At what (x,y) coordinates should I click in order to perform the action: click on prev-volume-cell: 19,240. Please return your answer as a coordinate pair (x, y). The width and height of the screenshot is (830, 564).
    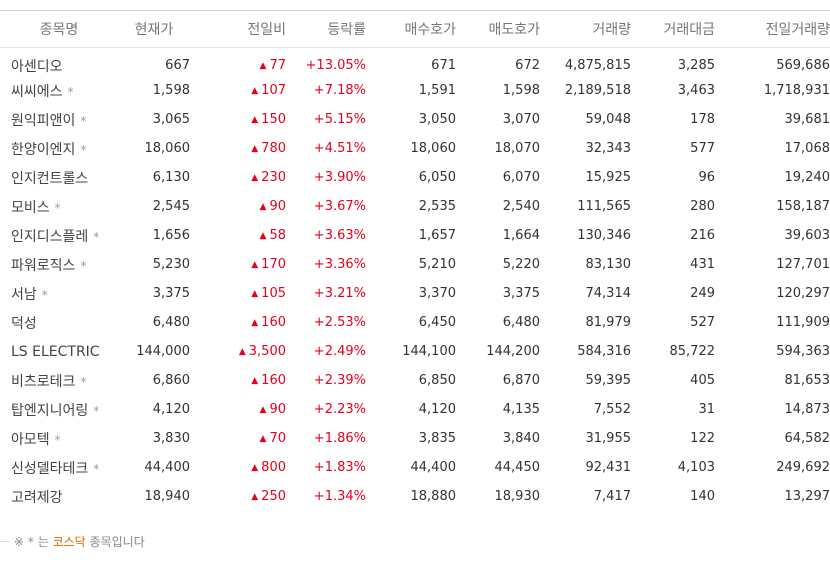
    Looking at the image, I should click on (807, 177).